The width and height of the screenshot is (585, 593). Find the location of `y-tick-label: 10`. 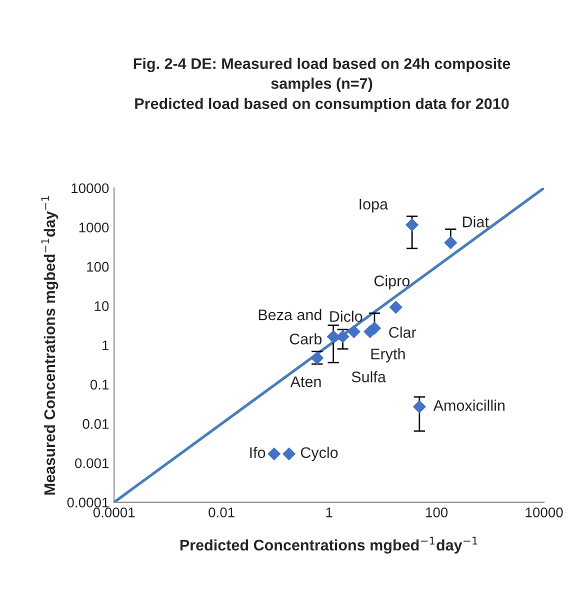

y-tick-label: 10 is located at coordinates (101, 306).